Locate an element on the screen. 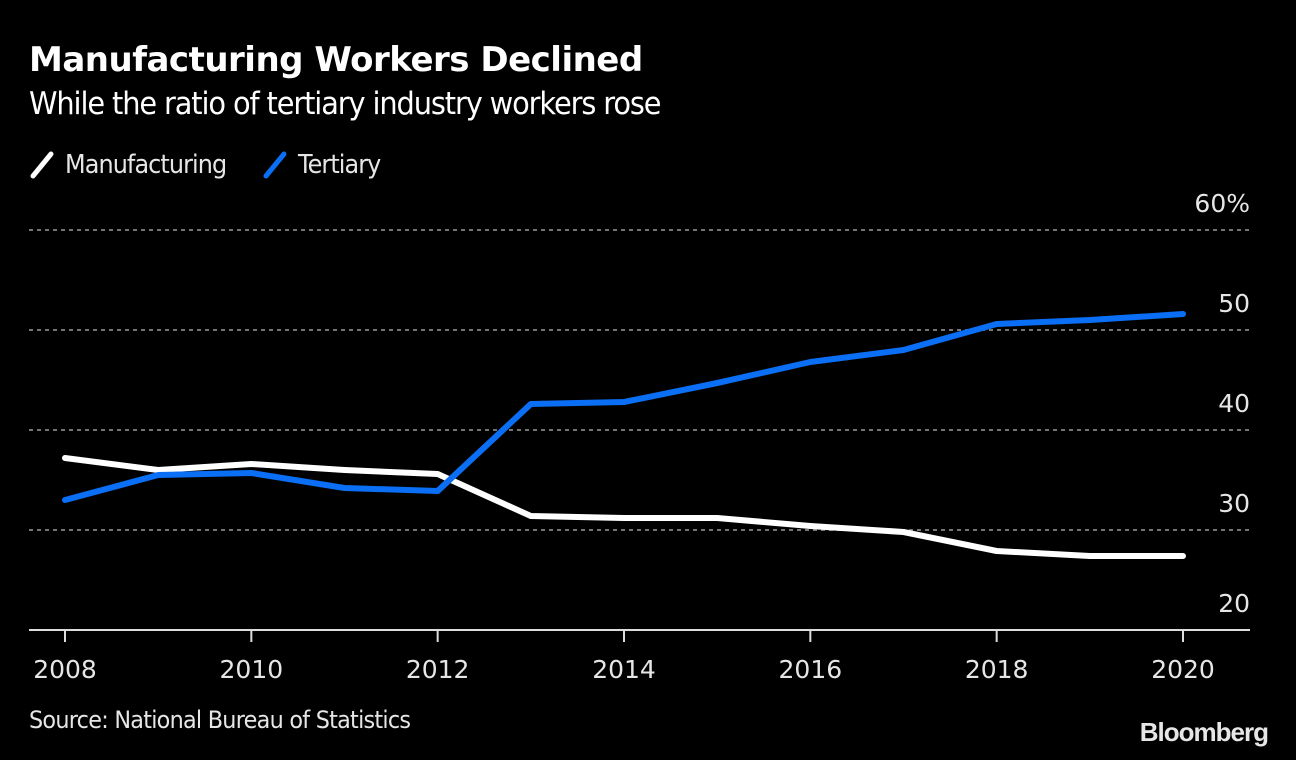  legend-item-tertiary: Tertiary is located at coordinates (325, 165).